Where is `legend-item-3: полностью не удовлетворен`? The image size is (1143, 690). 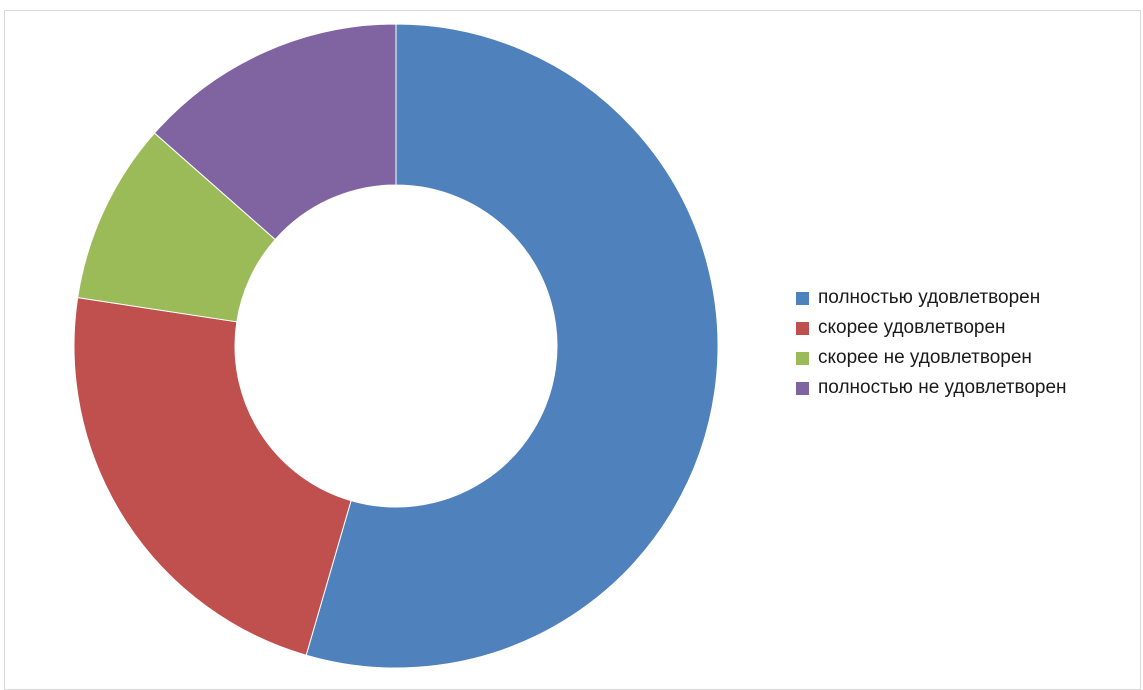
legend-item-3: полностью не удовлетворен is located at coordinates (931, 388).